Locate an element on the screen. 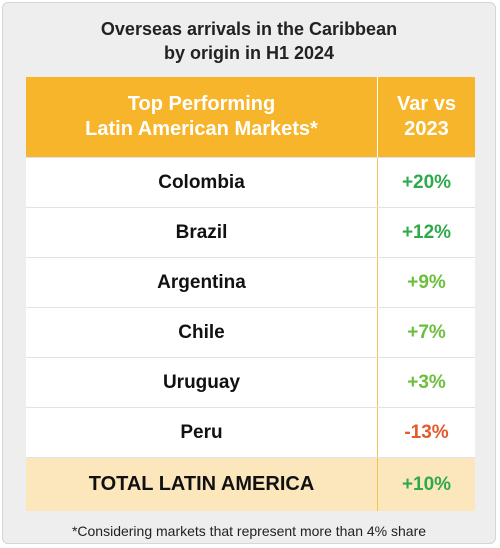 Image resolution: width=500 pixels, height=548 pixels. market-variation: +3% is located at coordinates (426, 382).